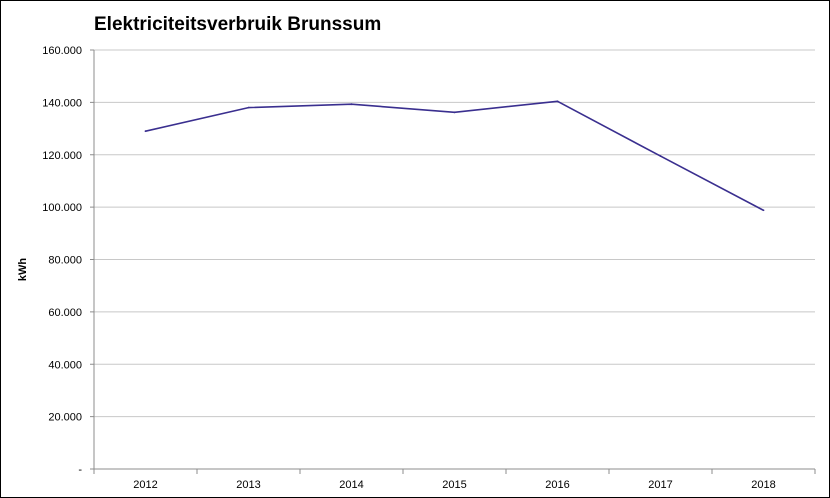 Image resolution: width=830 pixels, height=498 pixels. What do you see at coordinates (763, 485) in the screenshot?
I see `x-tick-label: 2018` at bounding box center [763, 485].